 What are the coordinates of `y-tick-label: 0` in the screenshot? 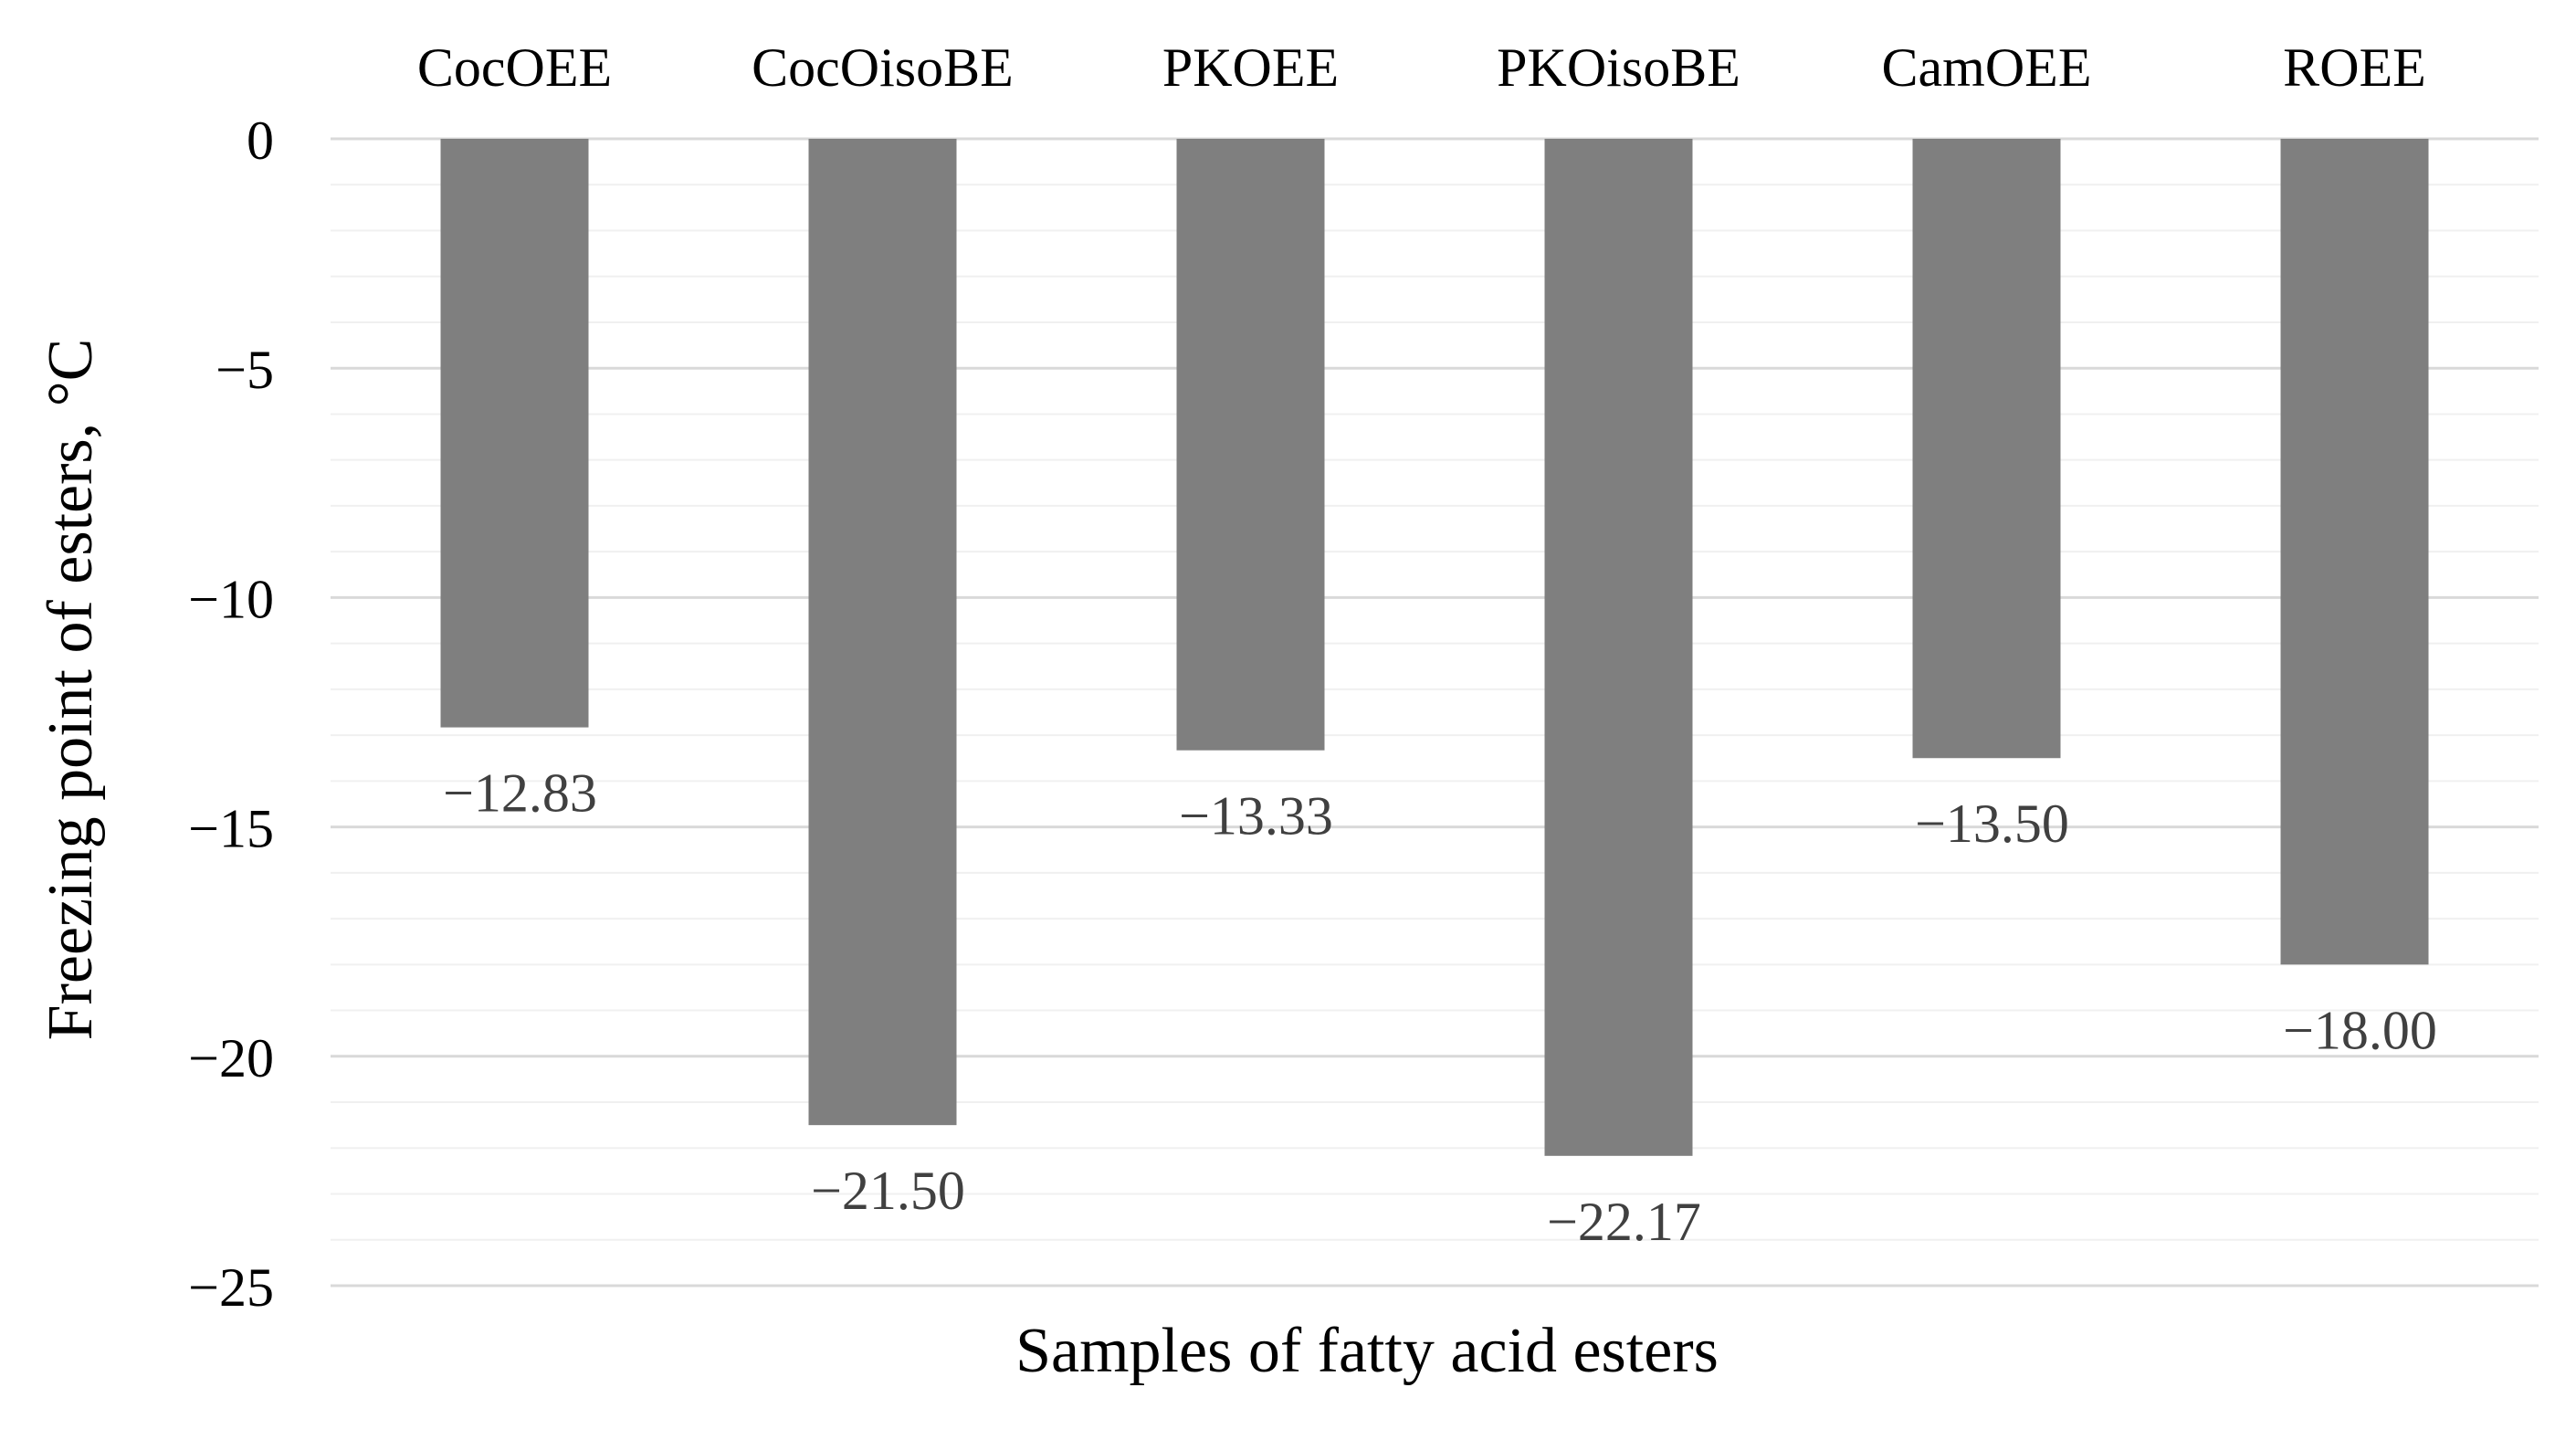 It's located at (260, 140).